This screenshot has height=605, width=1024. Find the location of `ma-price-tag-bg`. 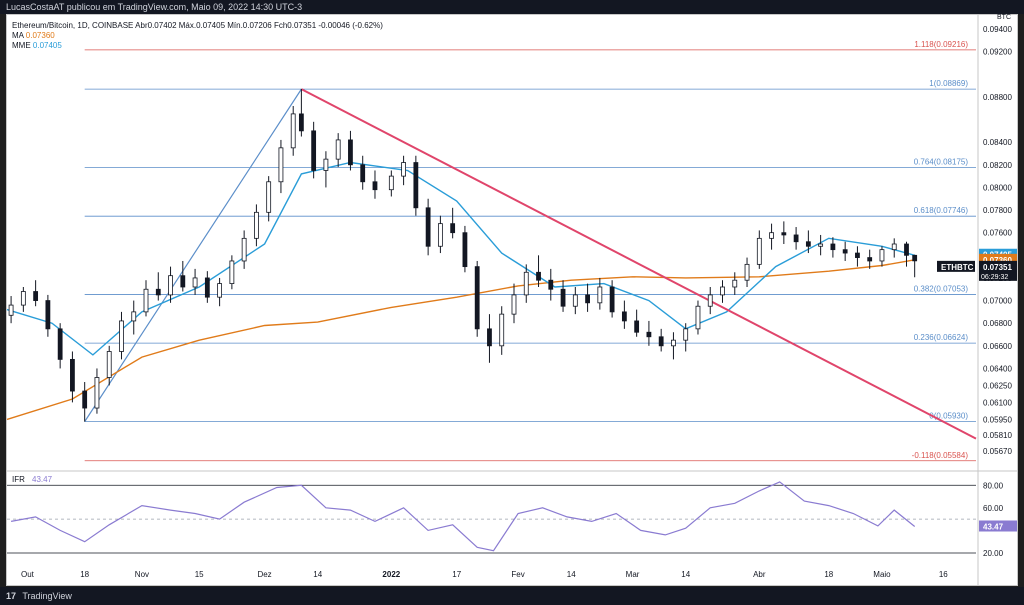

ma-price-tag-bg is located at coordinates (998, 259).